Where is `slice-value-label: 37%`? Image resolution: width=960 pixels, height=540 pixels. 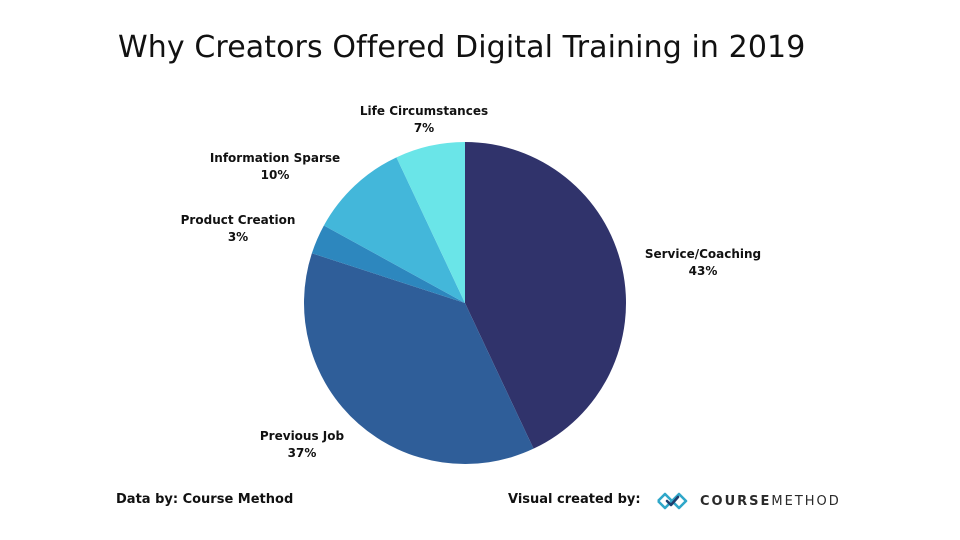
slice-value-label: 37% is located at coordinates (302, 453).